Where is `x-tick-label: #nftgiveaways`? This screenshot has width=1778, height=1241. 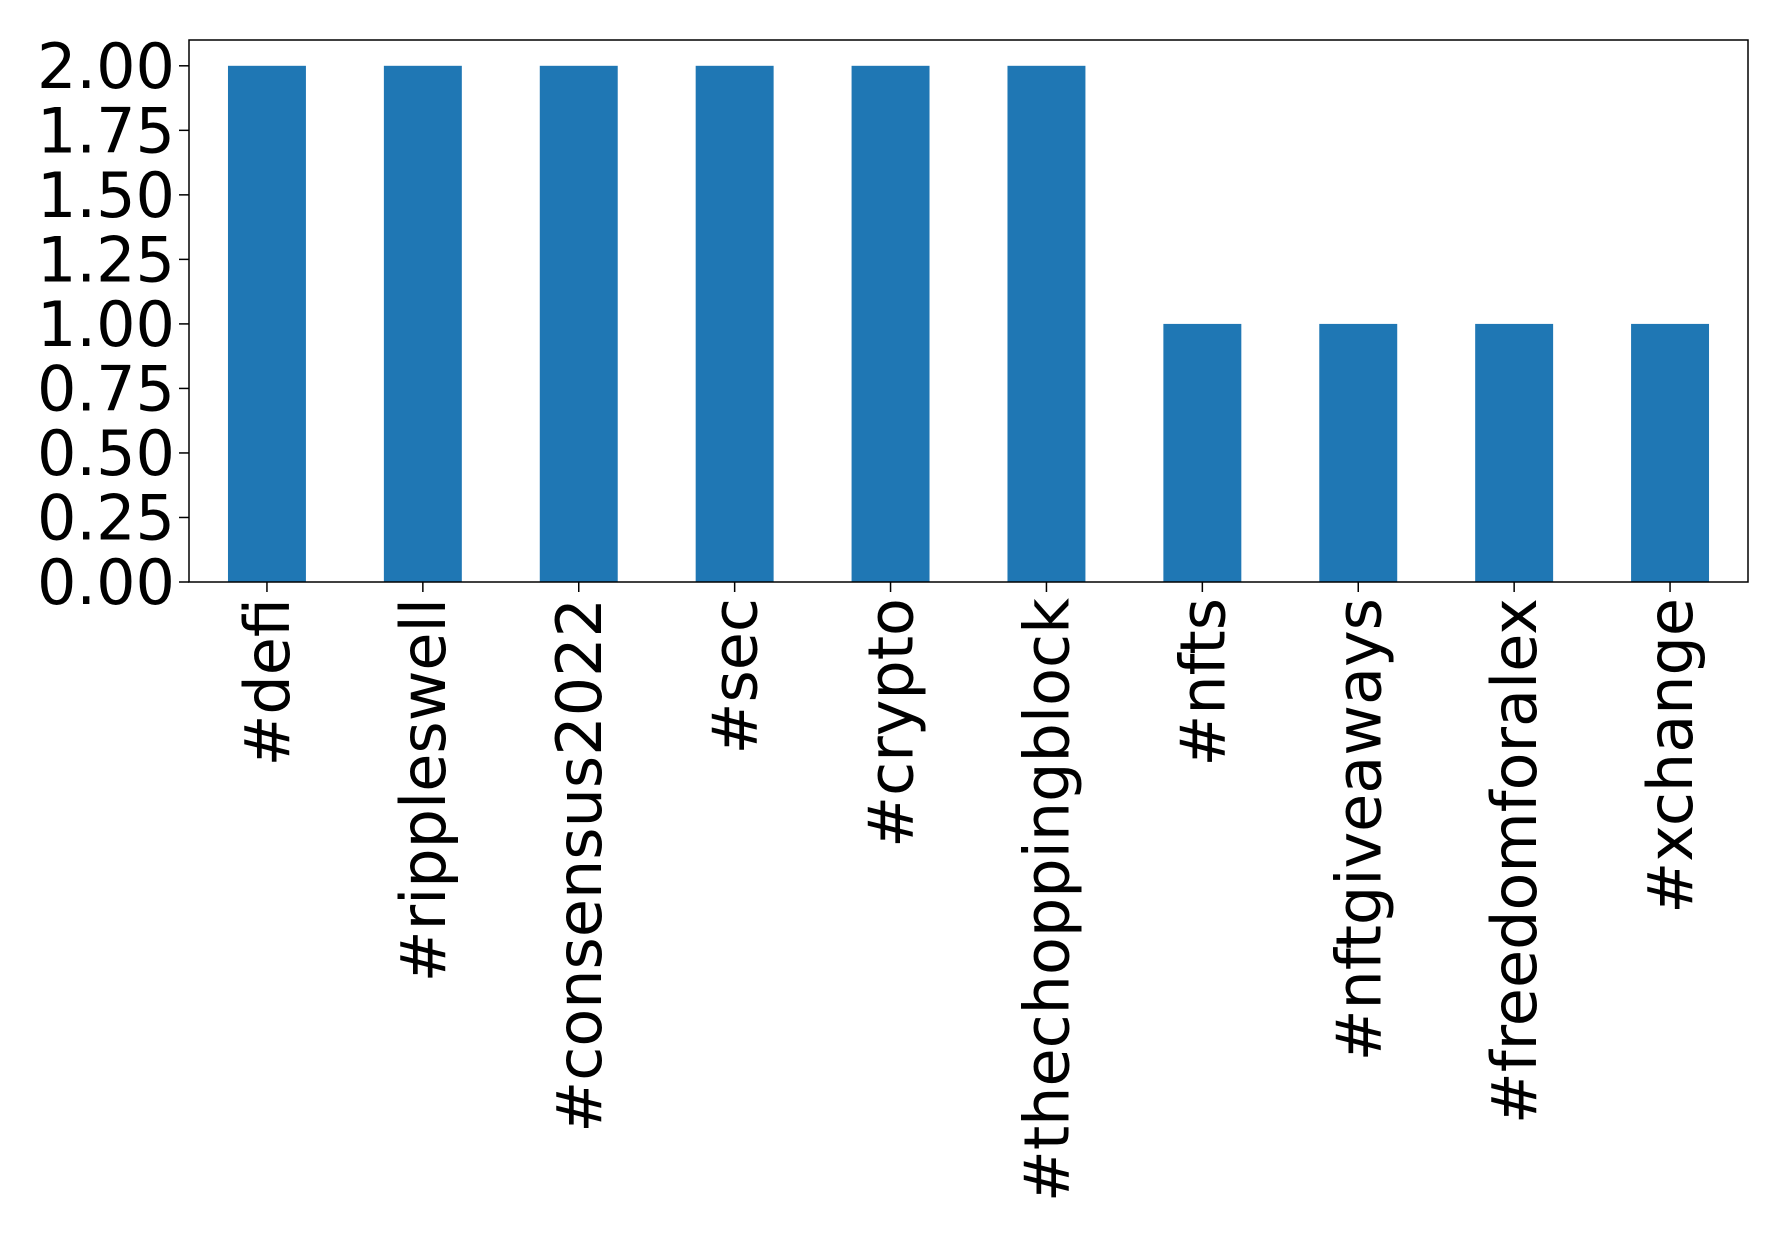
x-tick-label: #nftgiveaways is located at coordinates (1358, 829).